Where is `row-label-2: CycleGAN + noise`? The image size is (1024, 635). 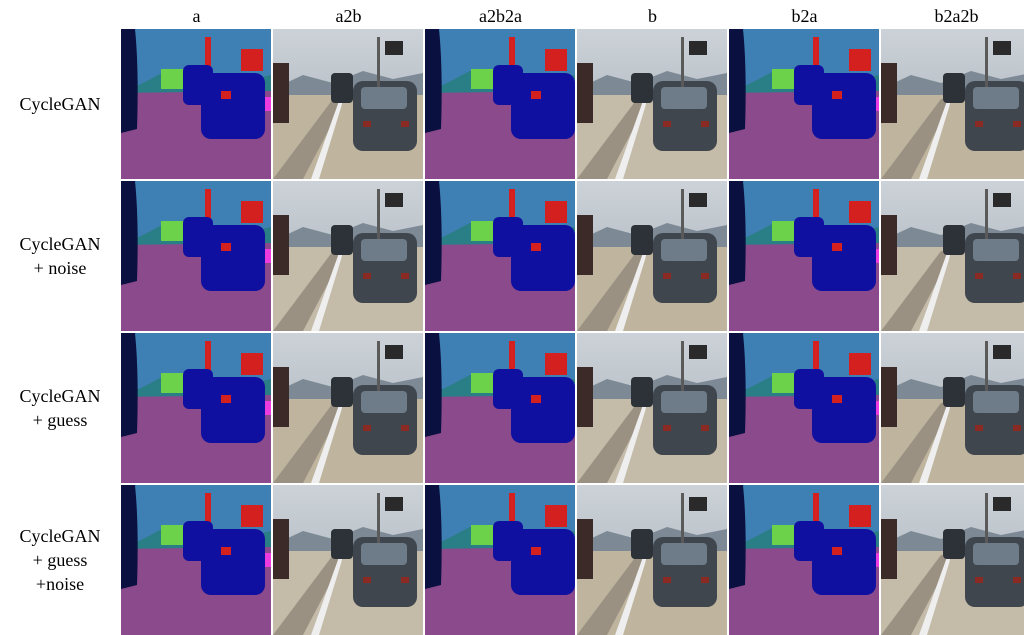 row-label-2: CycleGAN + noise is located at coordinates (60, 256).